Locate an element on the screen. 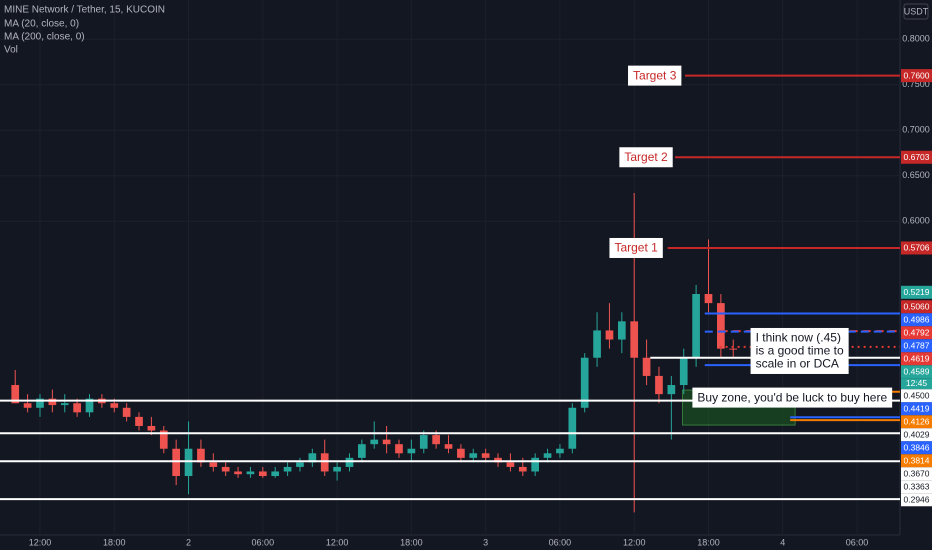  y-tick-label: 0.7500 is located at coordinates (916, 84).